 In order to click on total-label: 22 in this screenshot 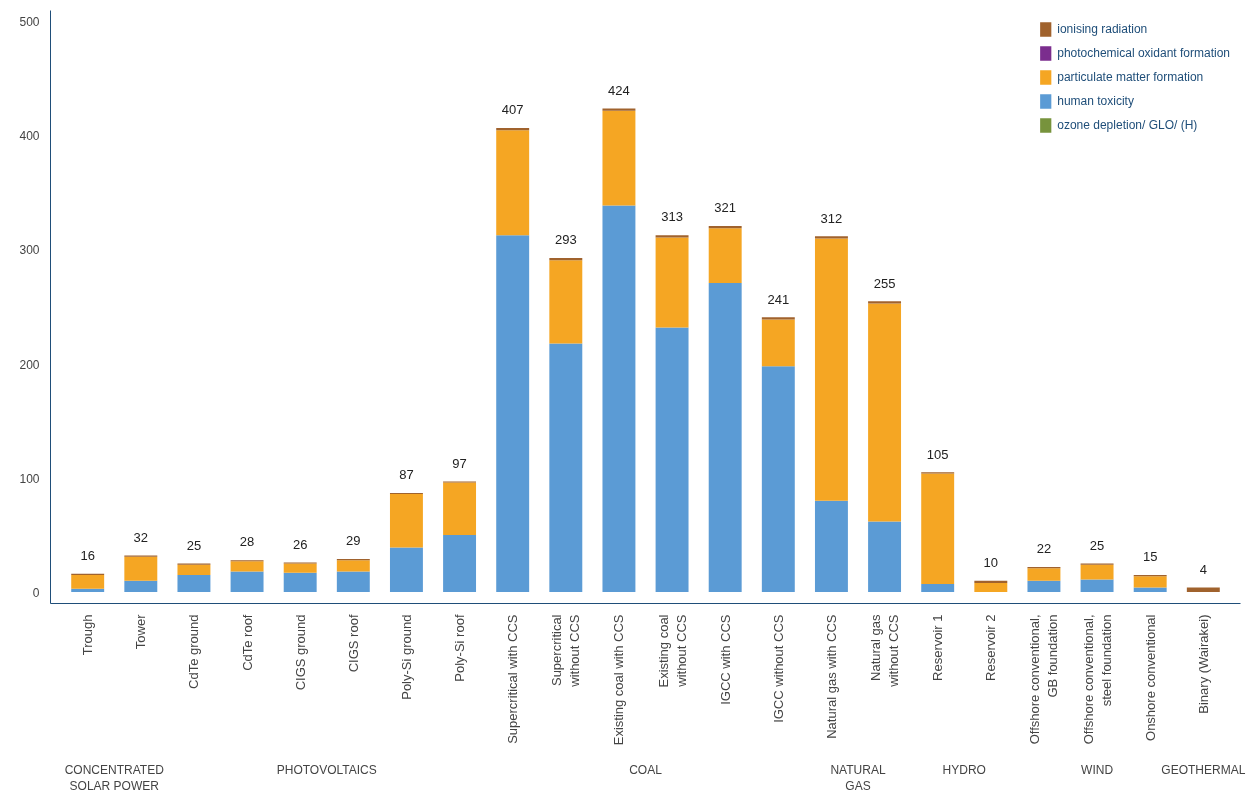, I will do `click(1044, 549)`.